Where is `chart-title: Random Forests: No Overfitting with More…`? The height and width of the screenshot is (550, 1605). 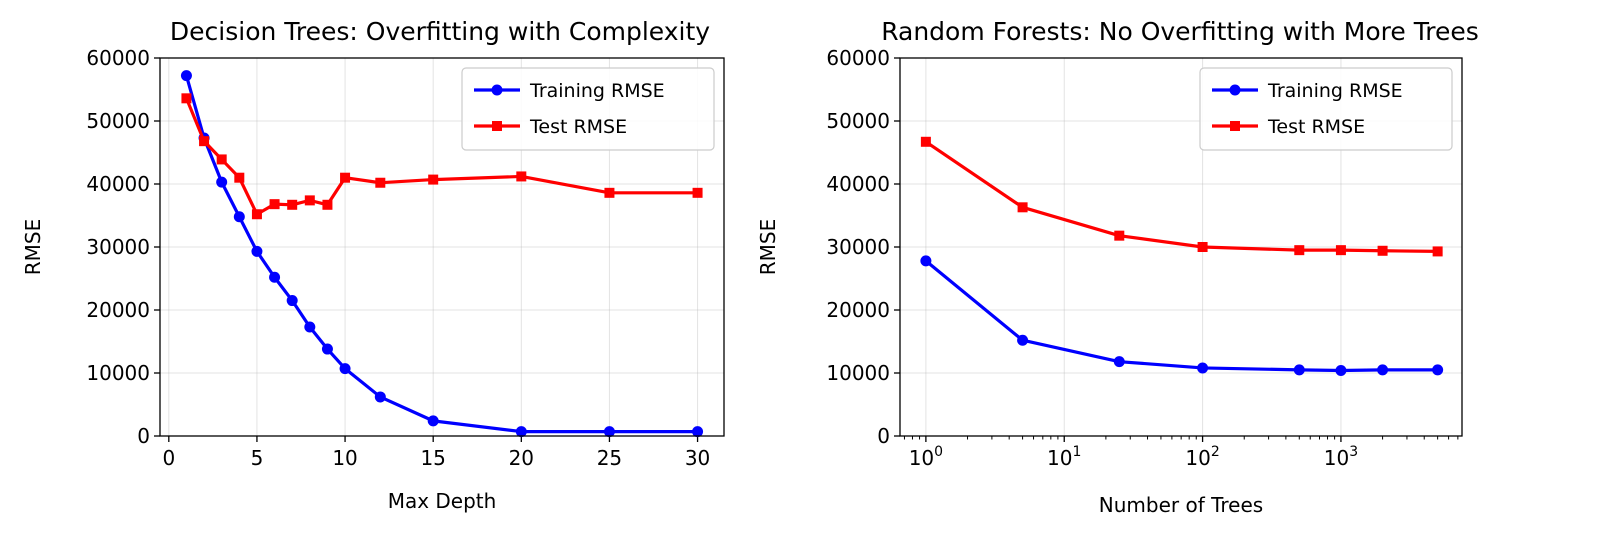 chart-title: Random Forests: No Overfitting with More… is located at coordinates (1180, 31).